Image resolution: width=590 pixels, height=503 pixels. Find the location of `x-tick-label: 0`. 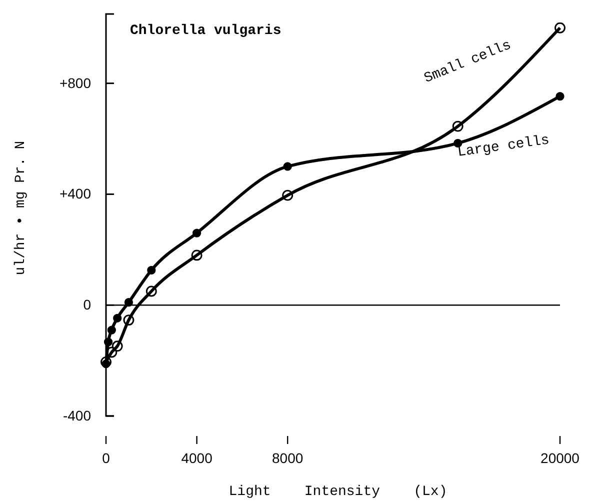

x-tick-label: 0 is located at coordinates (106, 458).